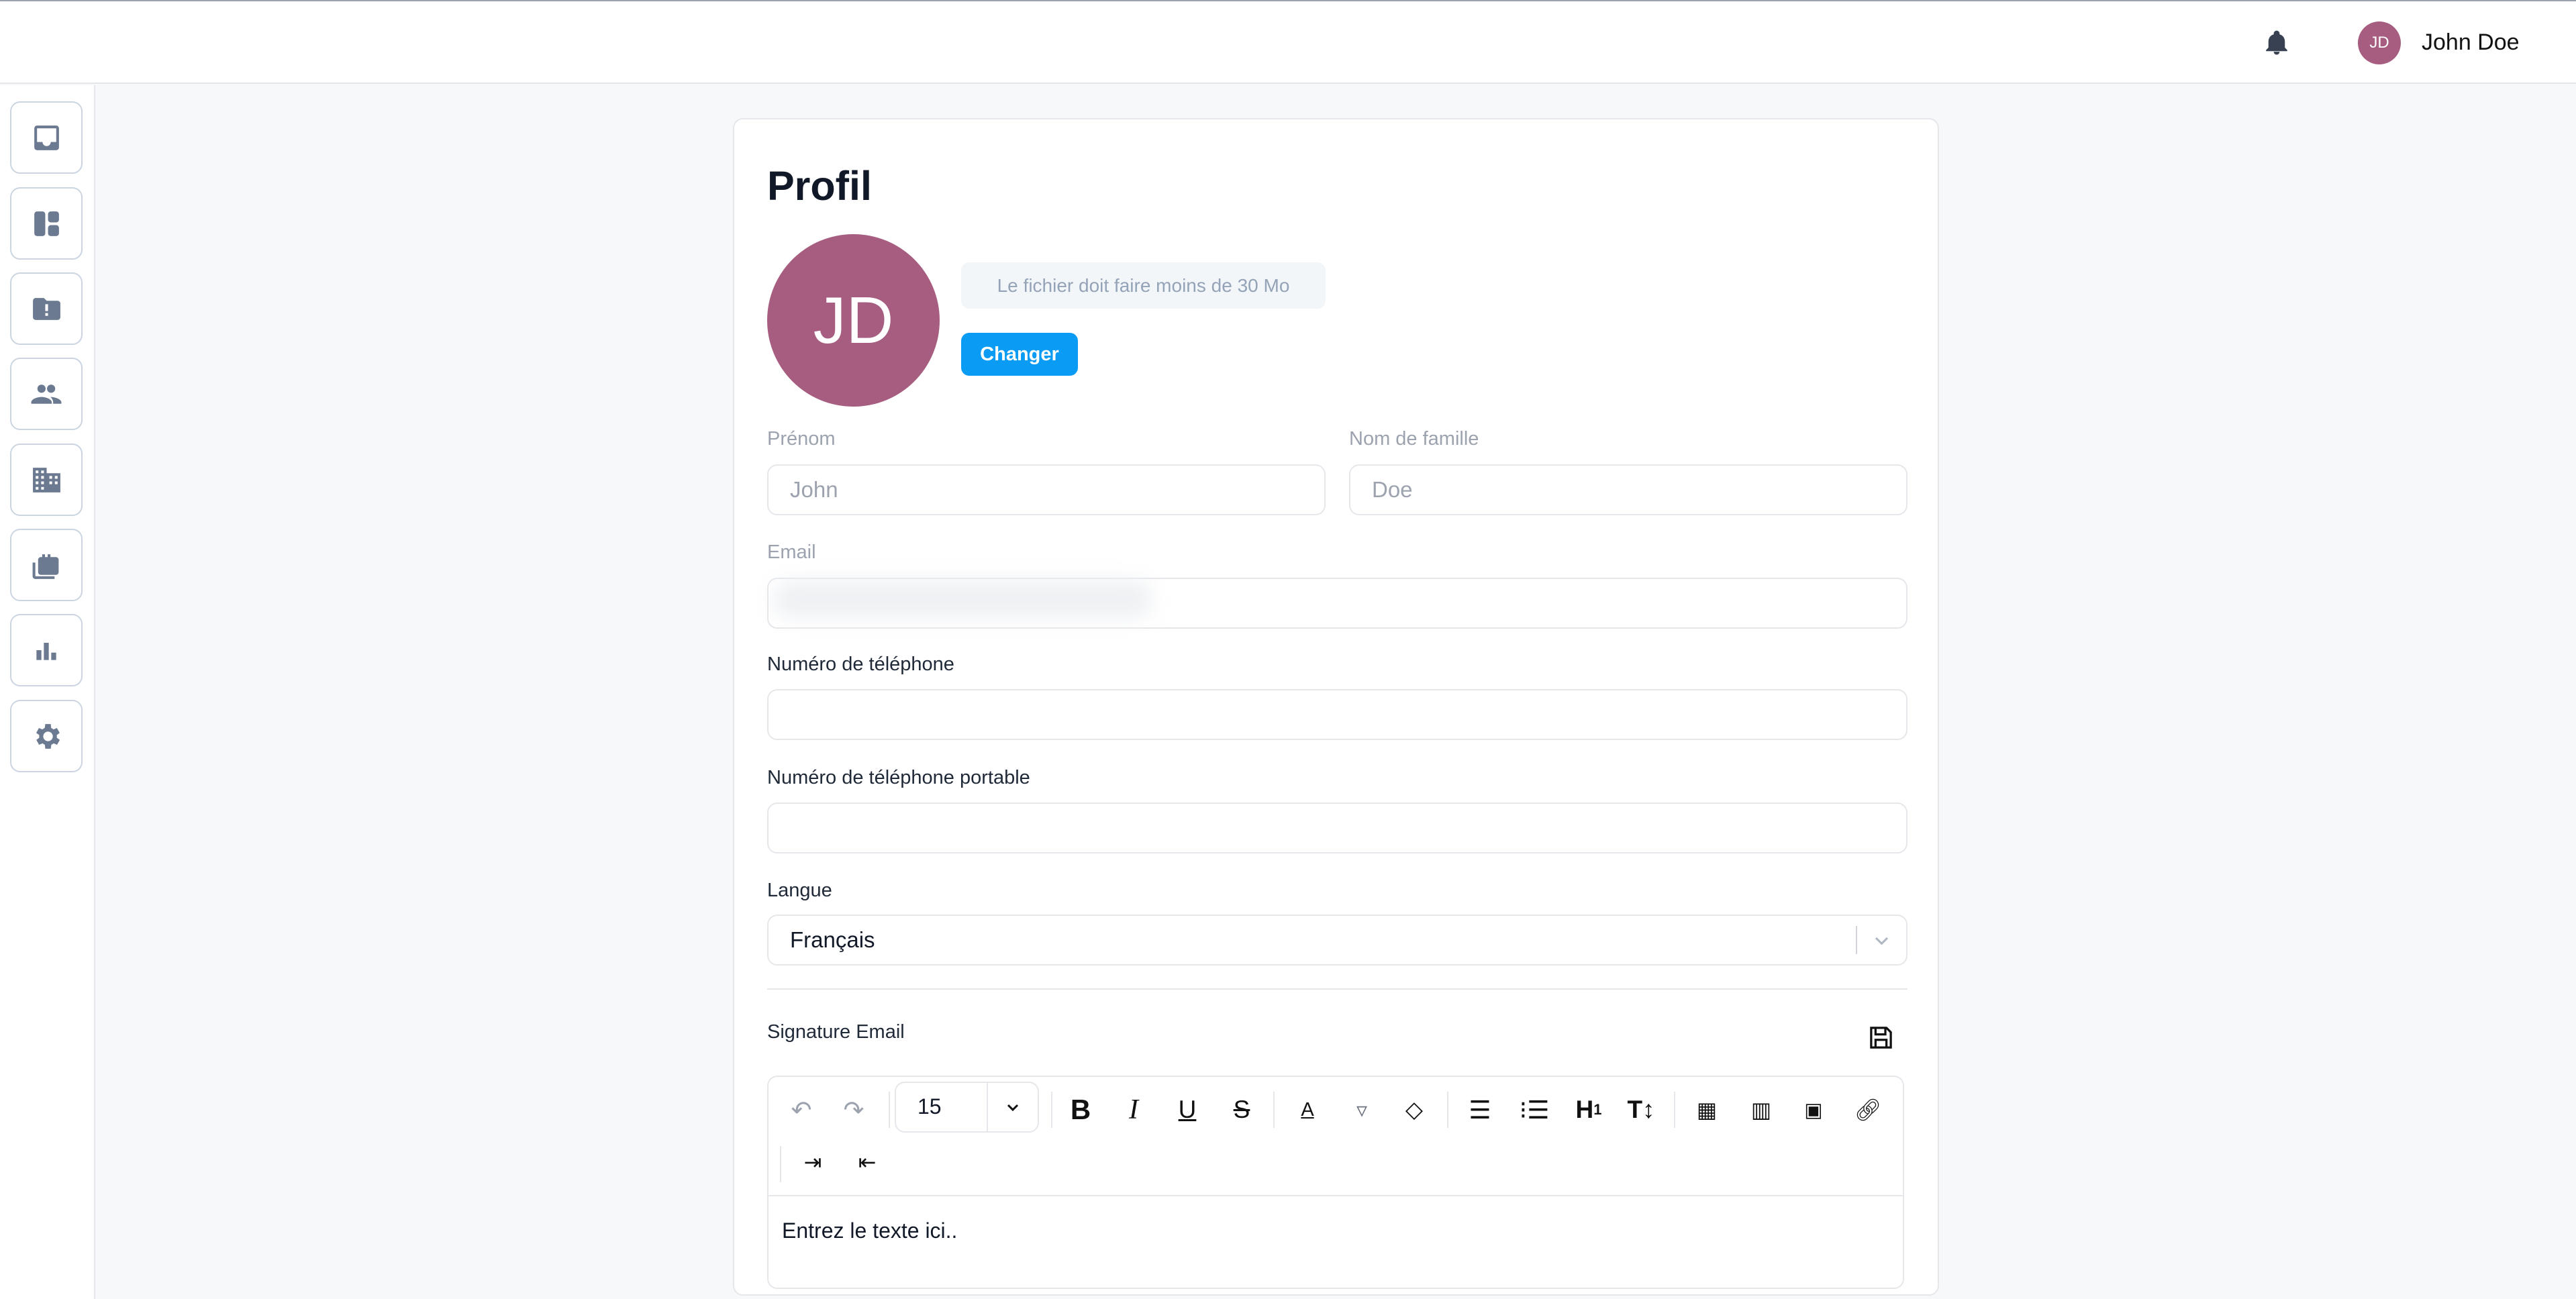  Describe the element at coordinates (47, 692) in the screenshot. I see `sidebar` at that location.